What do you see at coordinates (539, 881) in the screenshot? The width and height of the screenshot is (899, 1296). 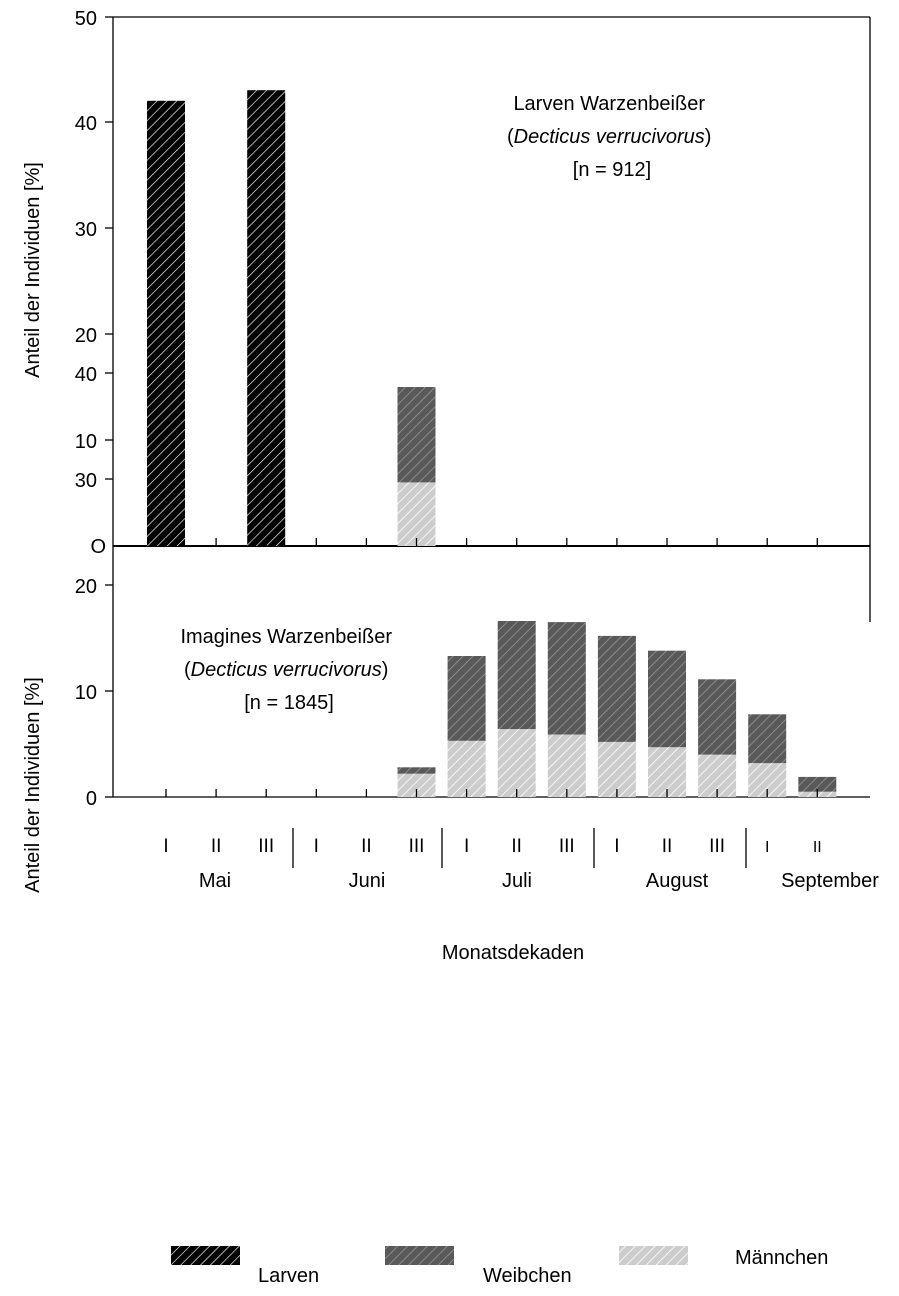 I see `month-labels: Mai Juni Juli August September` at bounding box center [539, 881].